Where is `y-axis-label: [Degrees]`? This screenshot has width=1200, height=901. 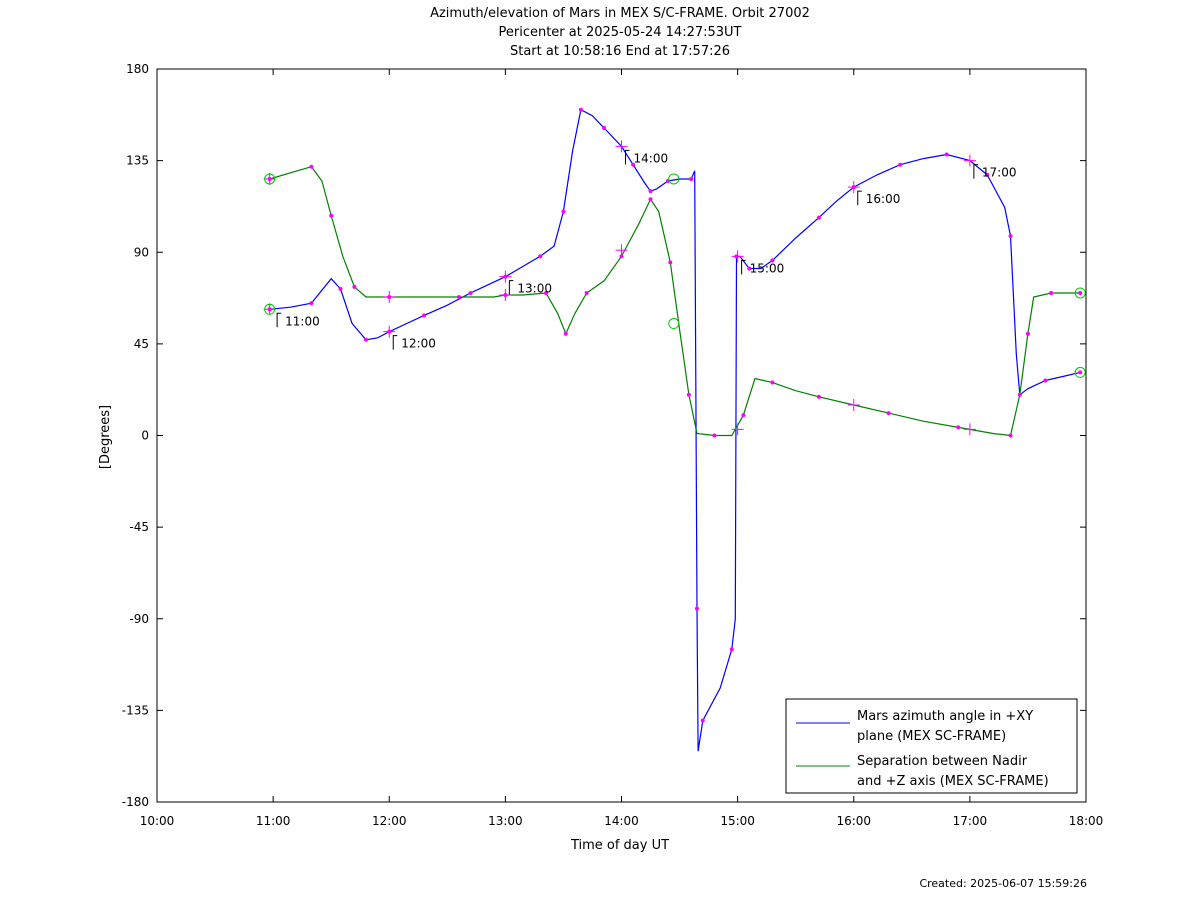
y-axis-label: [Degrees] is located at coordinates (105, 437).